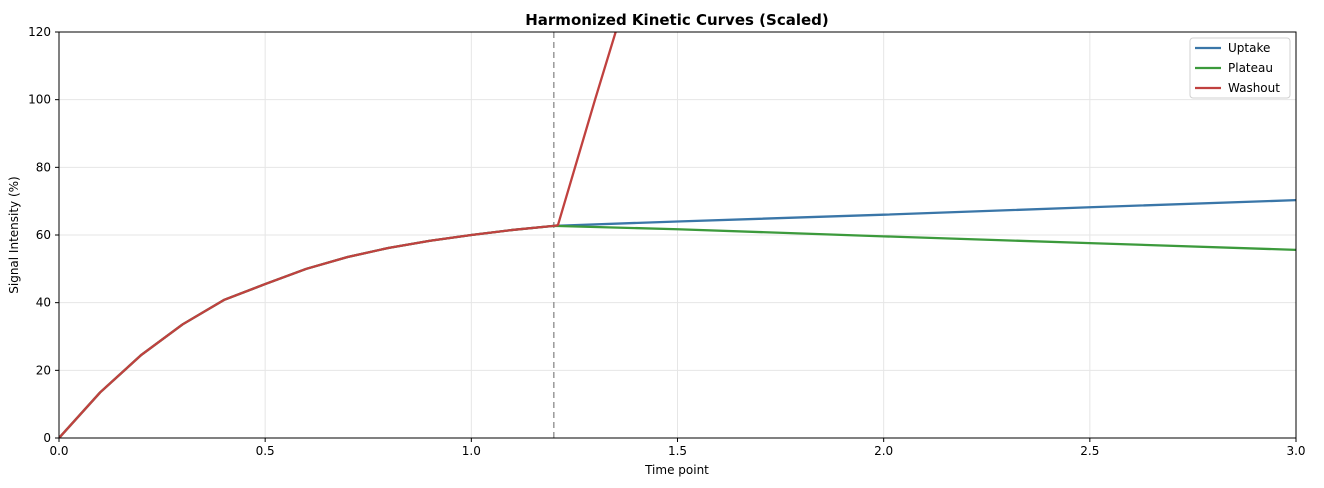  What do you see at coordinates (14, 235) in the screenshot?
I see `y-axis-label: Signal Intensity (%)` at bounding box center [14, 235].